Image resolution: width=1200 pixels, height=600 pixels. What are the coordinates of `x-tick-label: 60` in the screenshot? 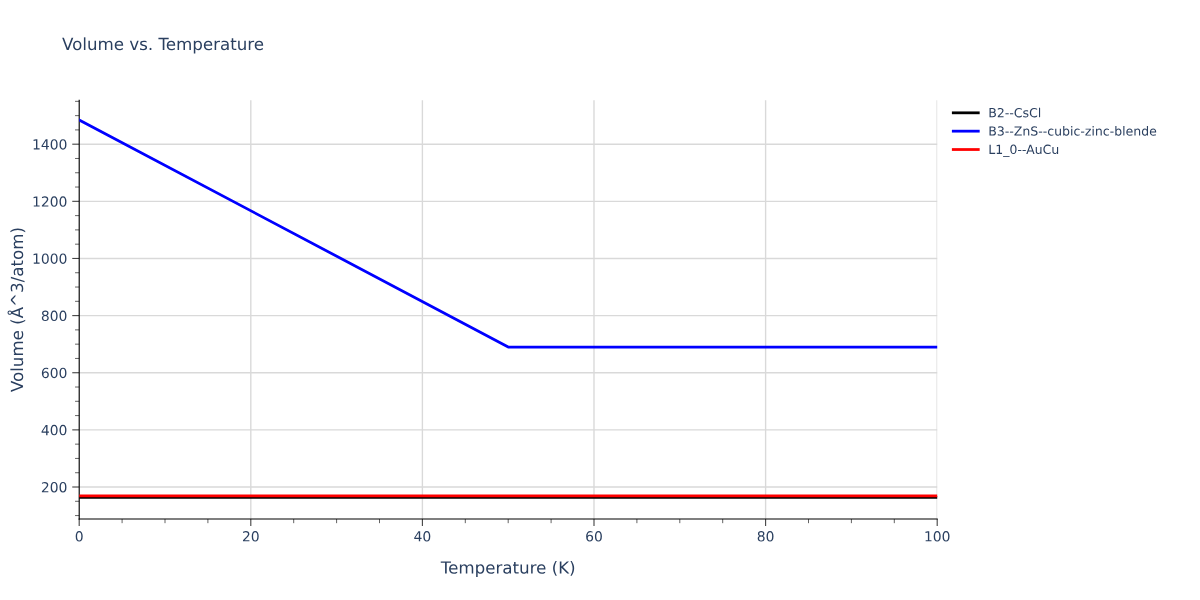 It's located at (594, 536).